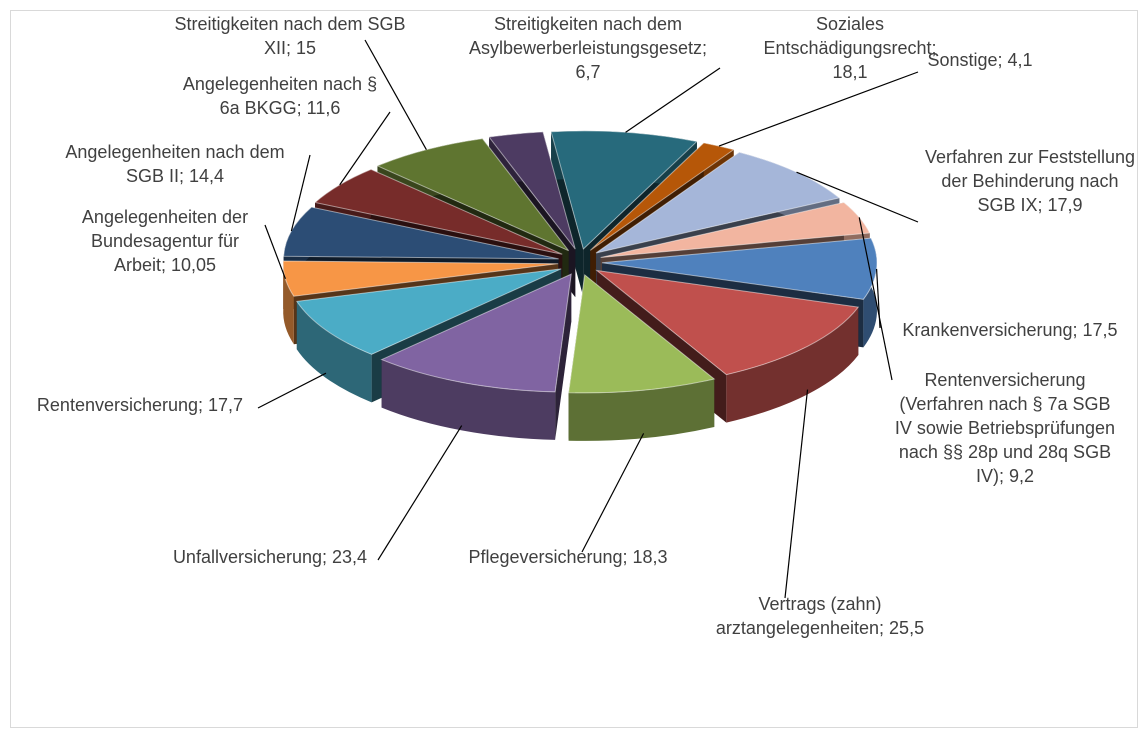 Image resolution: width=1139 pixels, height=729 pixels. What do you see at coordinates (270, 557) in the screenshot?
I see `data-label: Unfallversicherung; 23,4` at bounding box center [270, 557].